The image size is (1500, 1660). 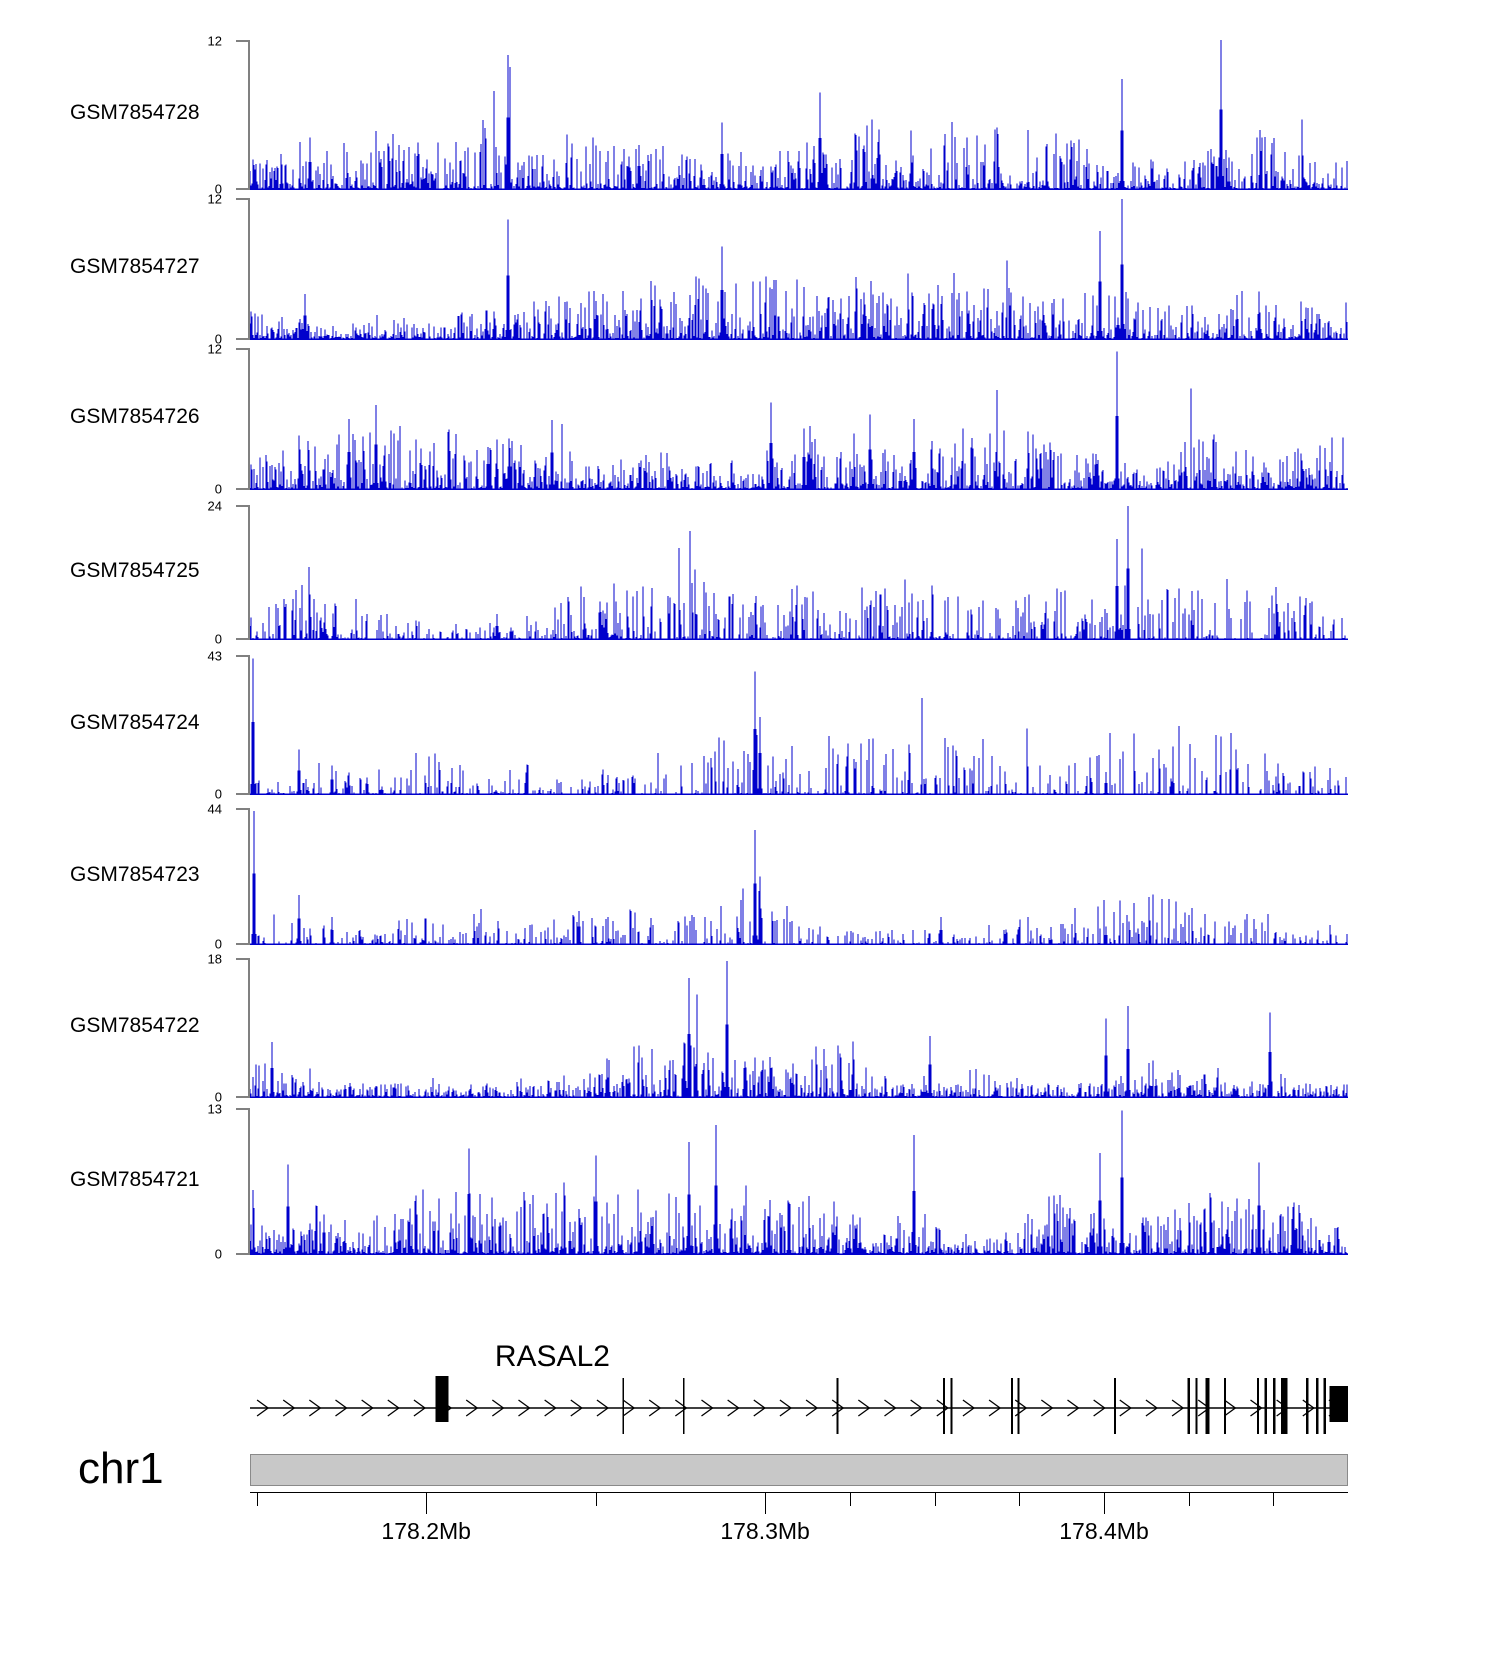 I want to click on track-label-GSM7854723: GSM7854723, so click(x=135, y=874).